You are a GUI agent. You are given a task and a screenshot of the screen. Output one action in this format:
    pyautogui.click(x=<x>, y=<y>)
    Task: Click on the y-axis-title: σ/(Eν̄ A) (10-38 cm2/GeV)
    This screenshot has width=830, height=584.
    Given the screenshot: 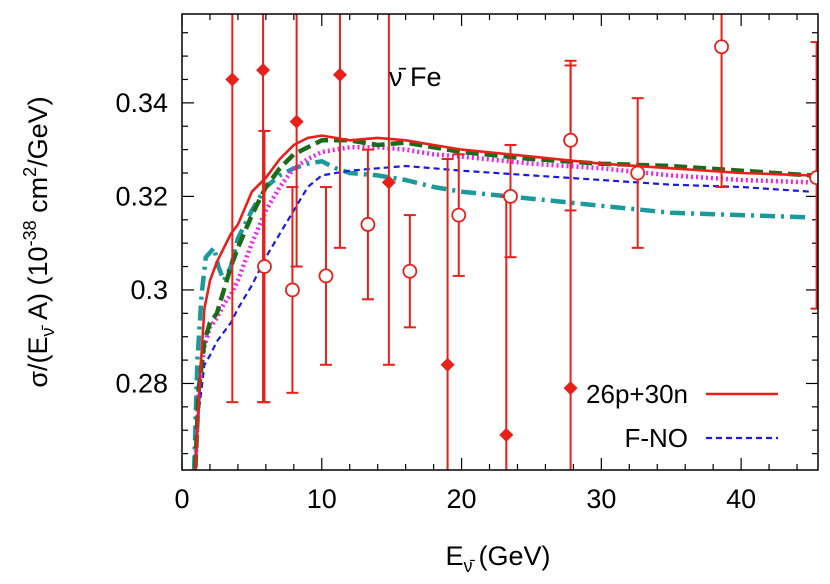 What is the action you would take?
    pyautogui.click(x=39, y=241)
    